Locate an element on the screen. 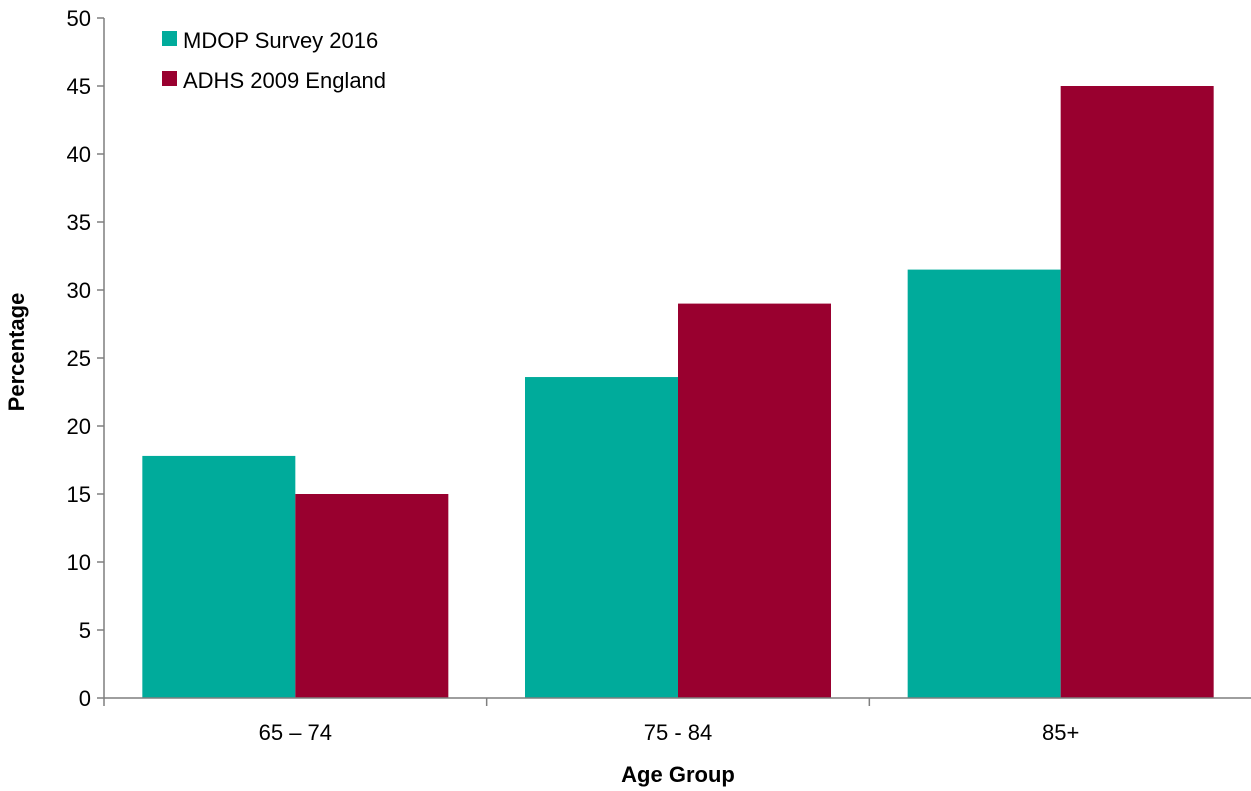  y-axis-title: Percentage is located at coordinates (16, 352).